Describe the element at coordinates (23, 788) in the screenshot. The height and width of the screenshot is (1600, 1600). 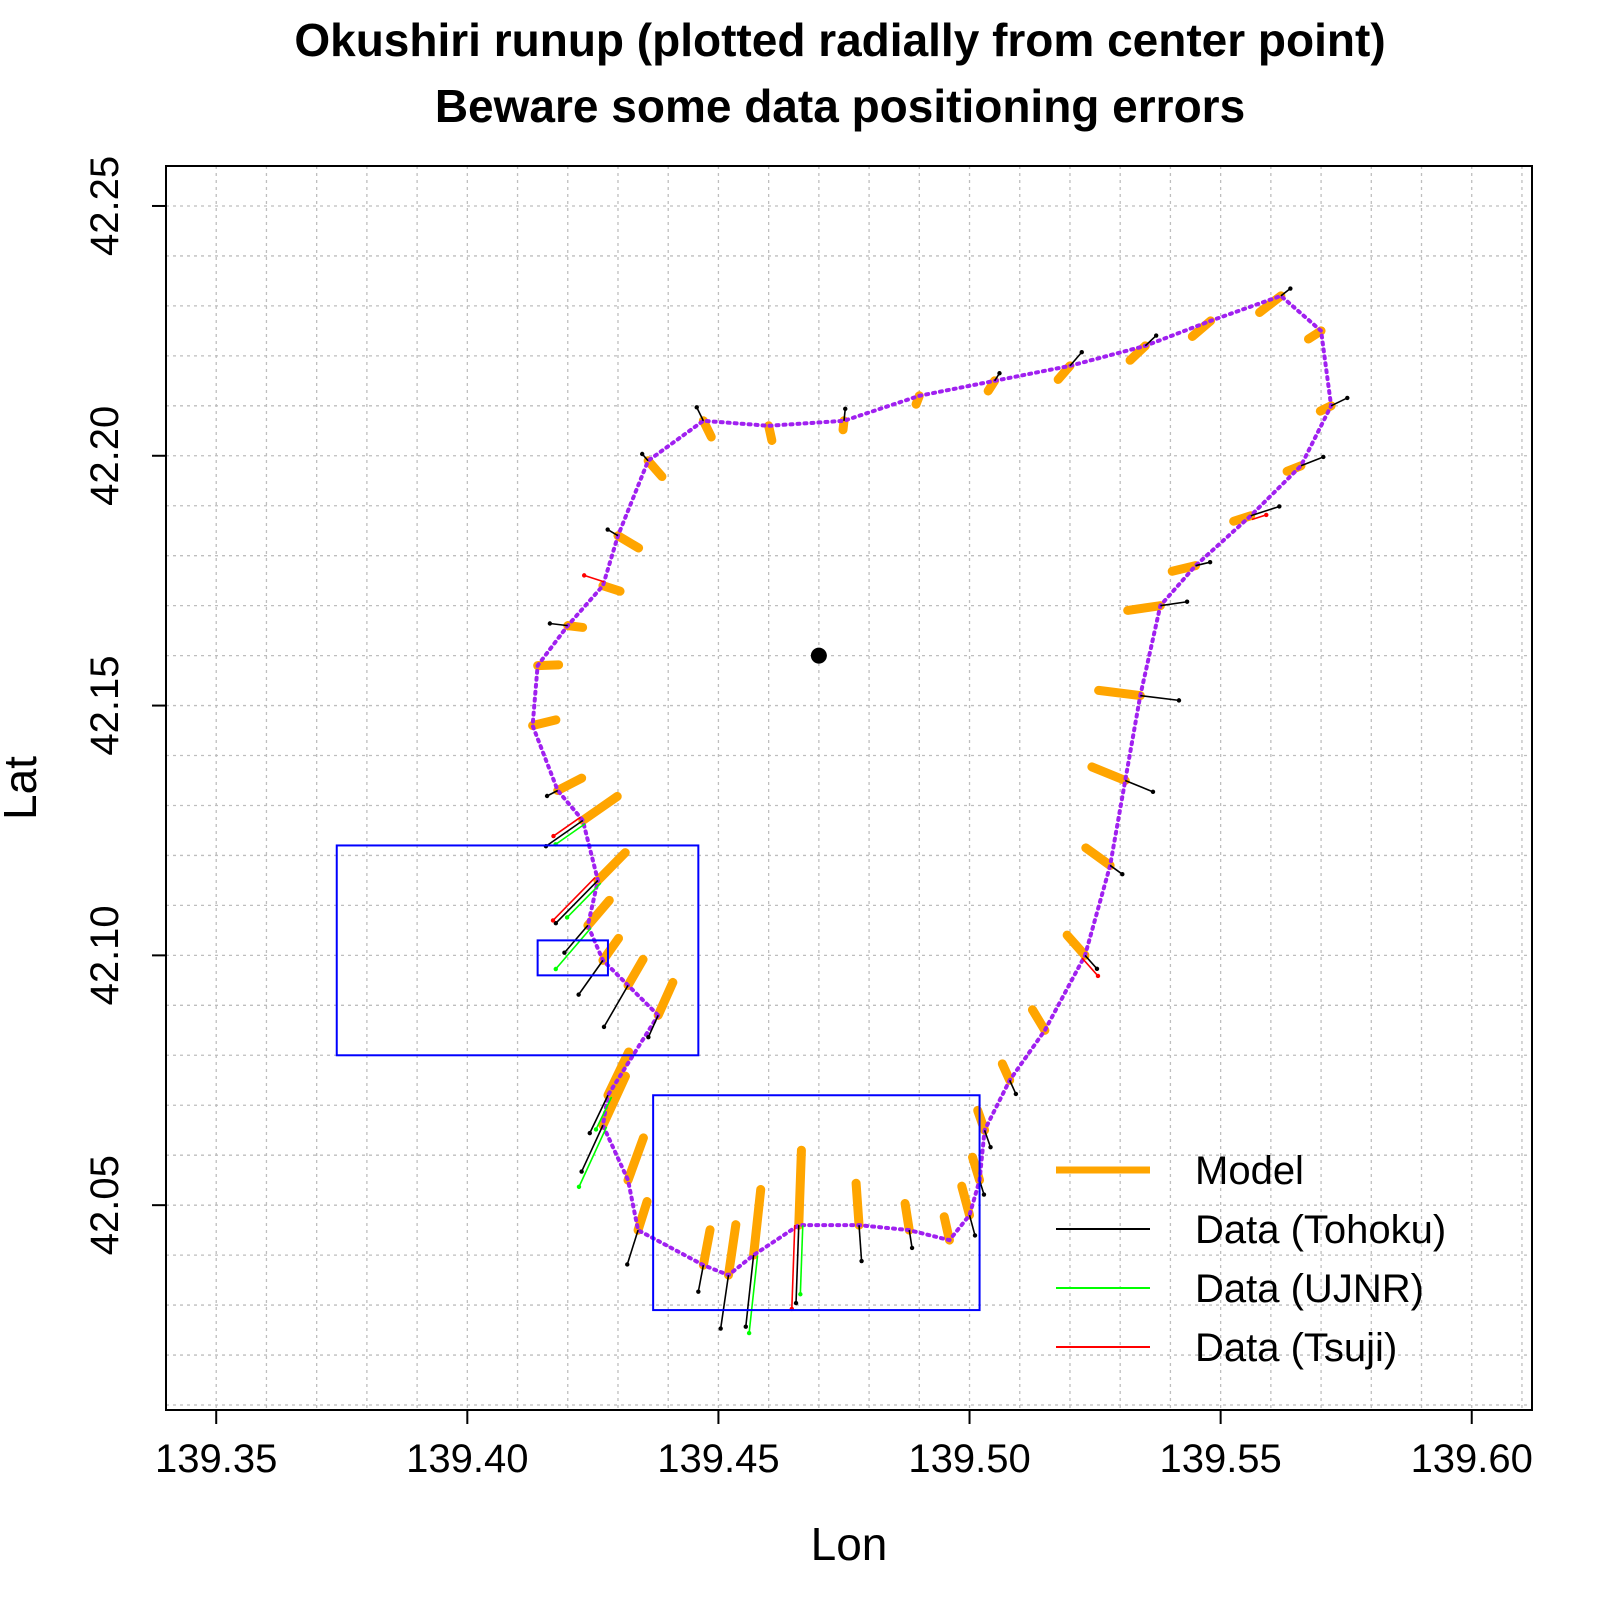
I see `y-axis-label: Lat` at that location.